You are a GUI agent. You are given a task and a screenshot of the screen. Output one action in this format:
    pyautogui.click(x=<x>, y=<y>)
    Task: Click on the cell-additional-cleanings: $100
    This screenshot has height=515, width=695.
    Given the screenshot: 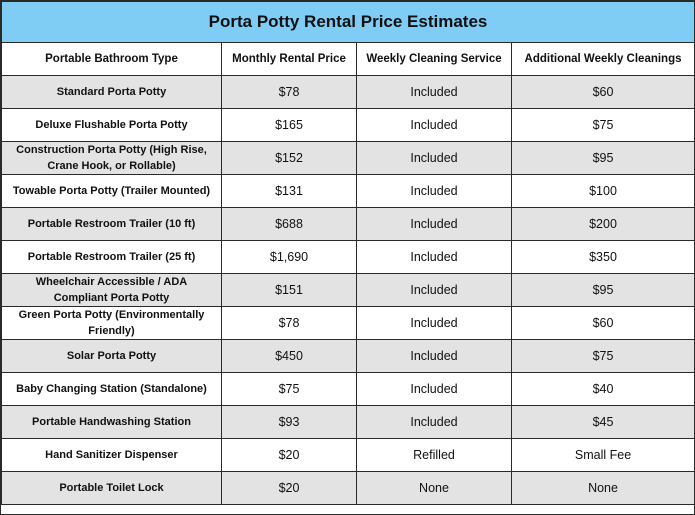 What is the action you would take?
    pyautogui.click(x=602, y=191)
    